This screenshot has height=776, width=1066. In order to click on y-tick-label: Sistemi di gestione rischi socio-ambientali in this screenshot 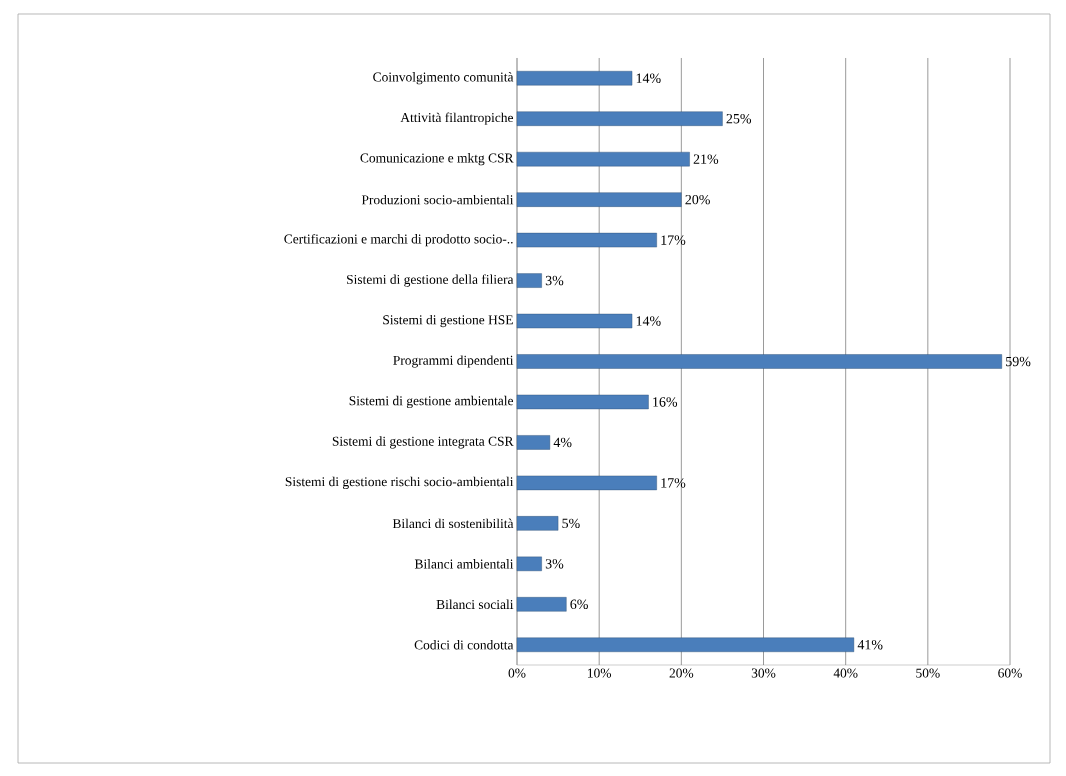, I will do `click(399, 483)`.